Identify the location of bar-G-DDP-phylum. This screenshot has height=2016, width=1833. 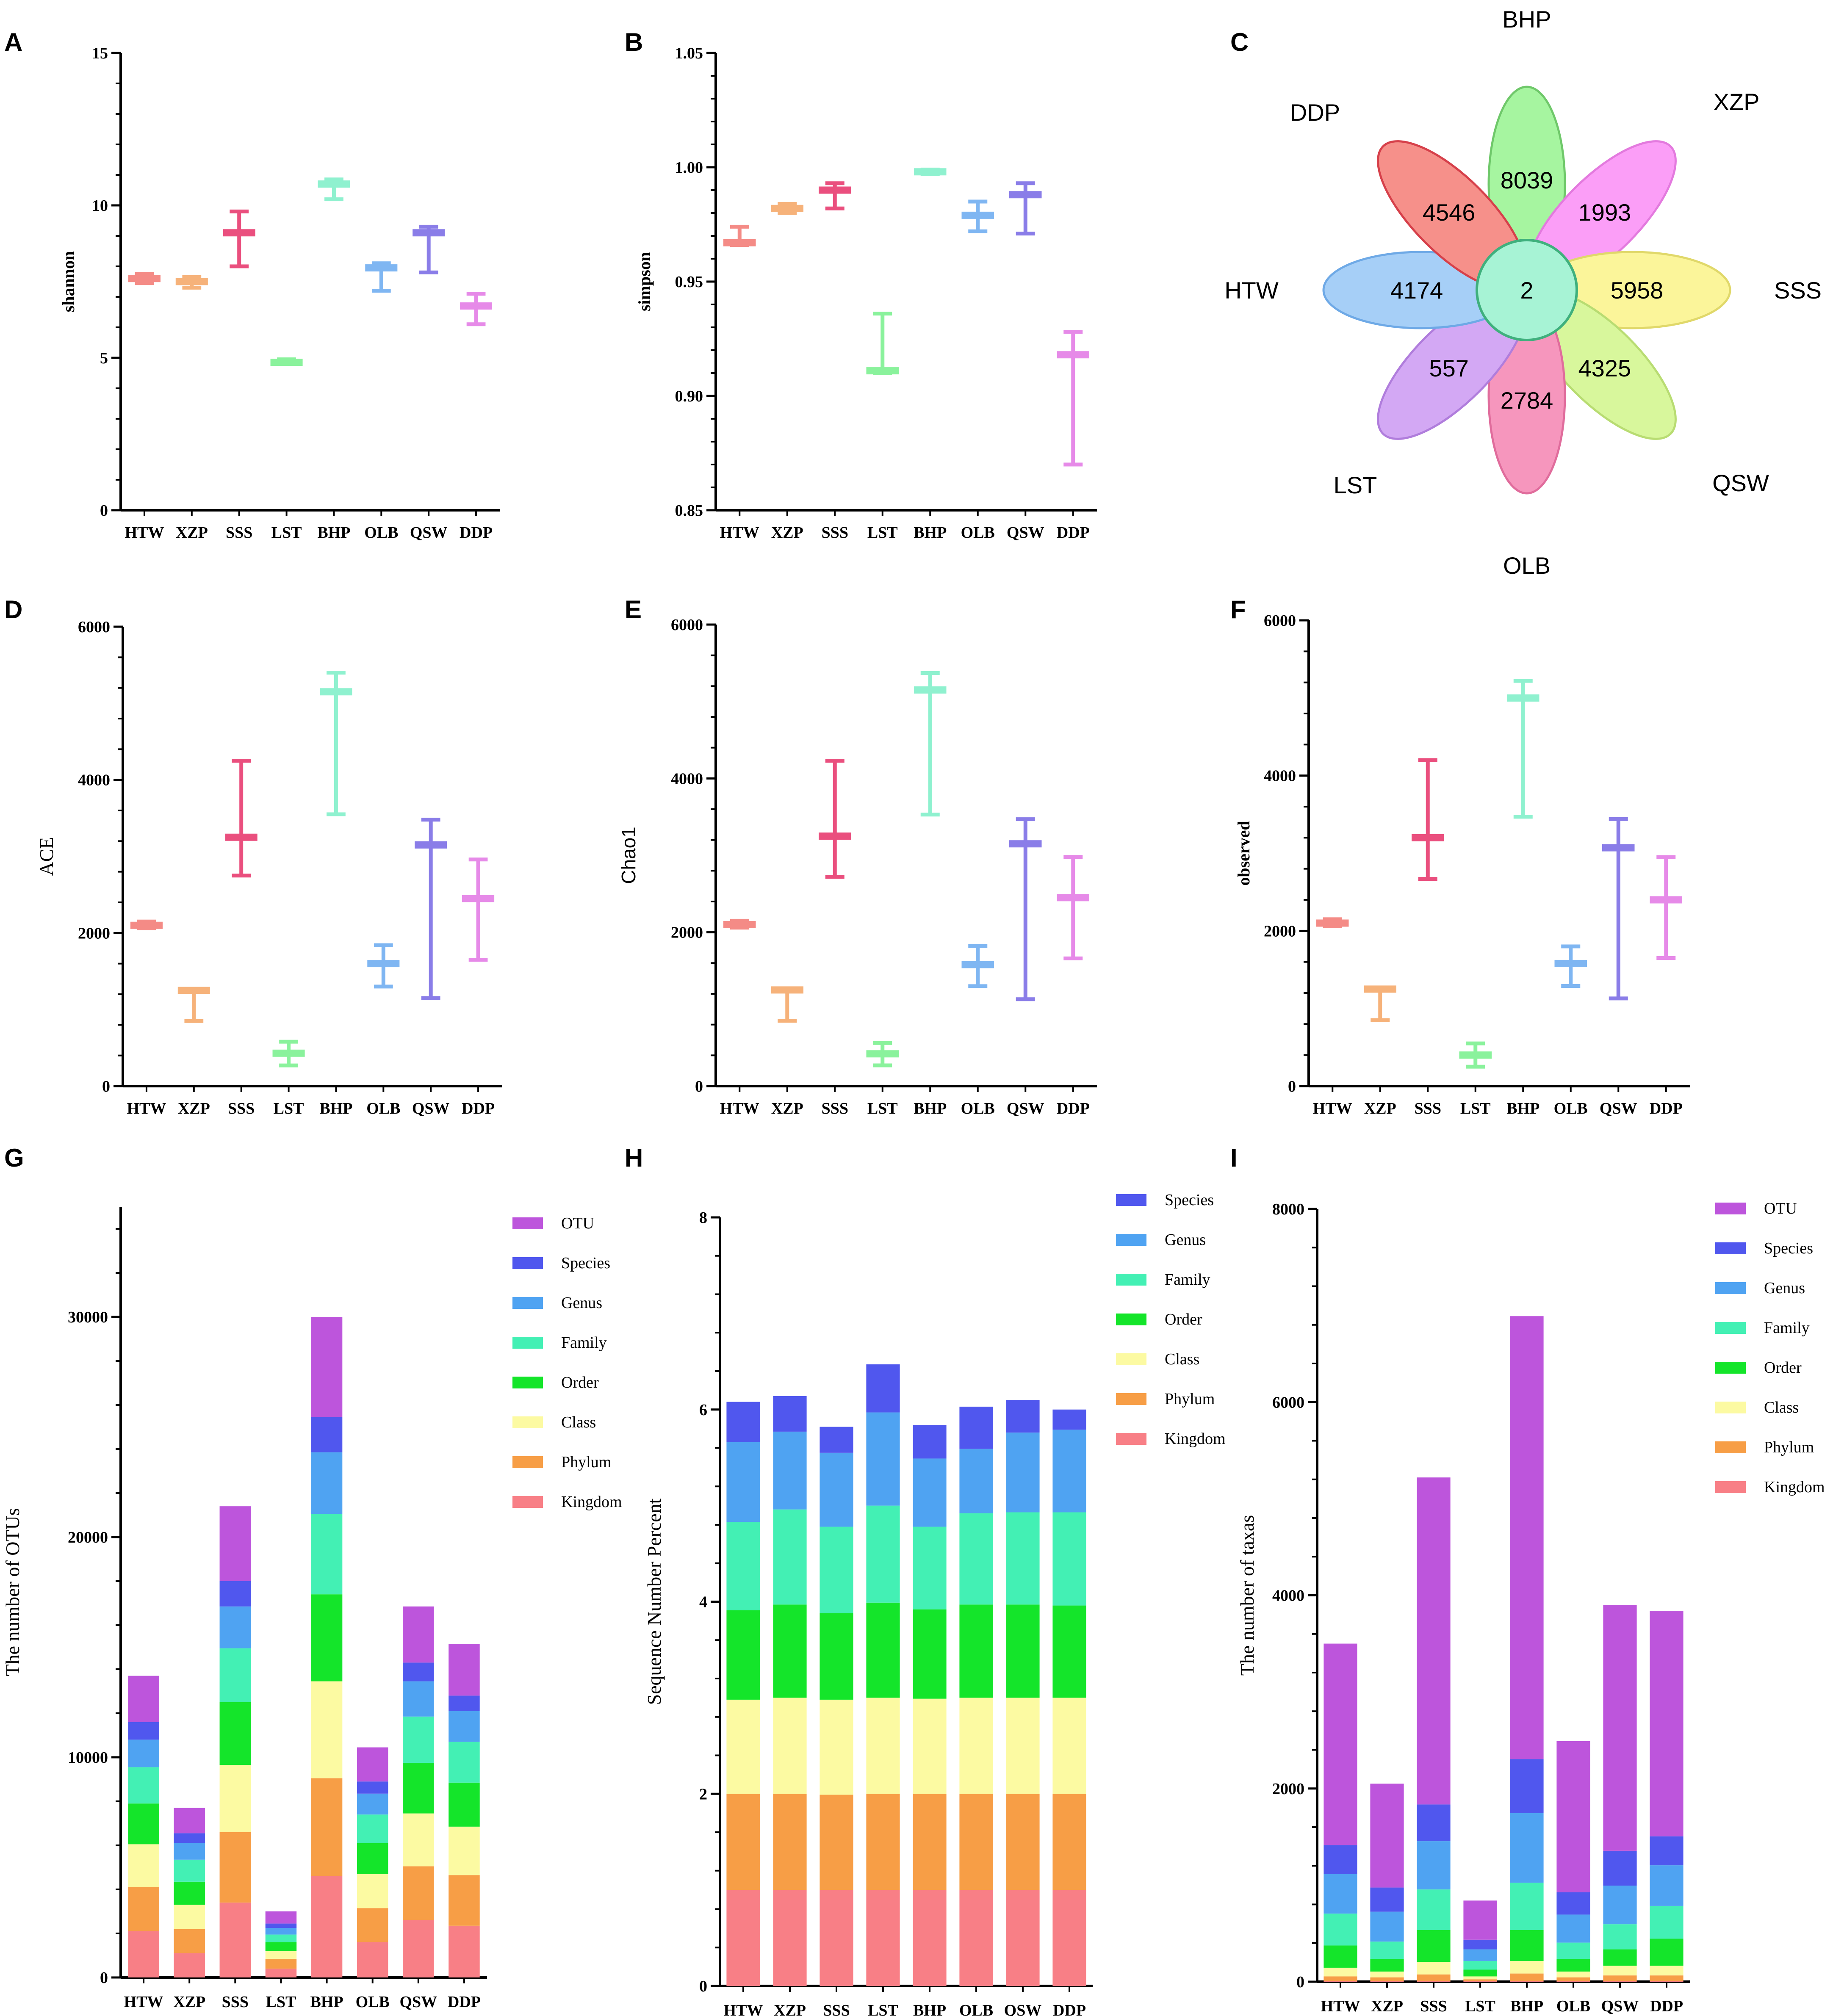
(464, 1900).